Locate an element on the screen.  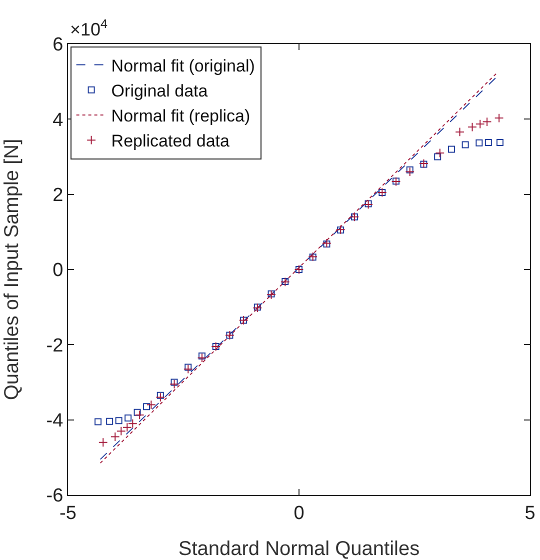
legend-label: Normal fit (replica) is located at coordinates (180, 116).